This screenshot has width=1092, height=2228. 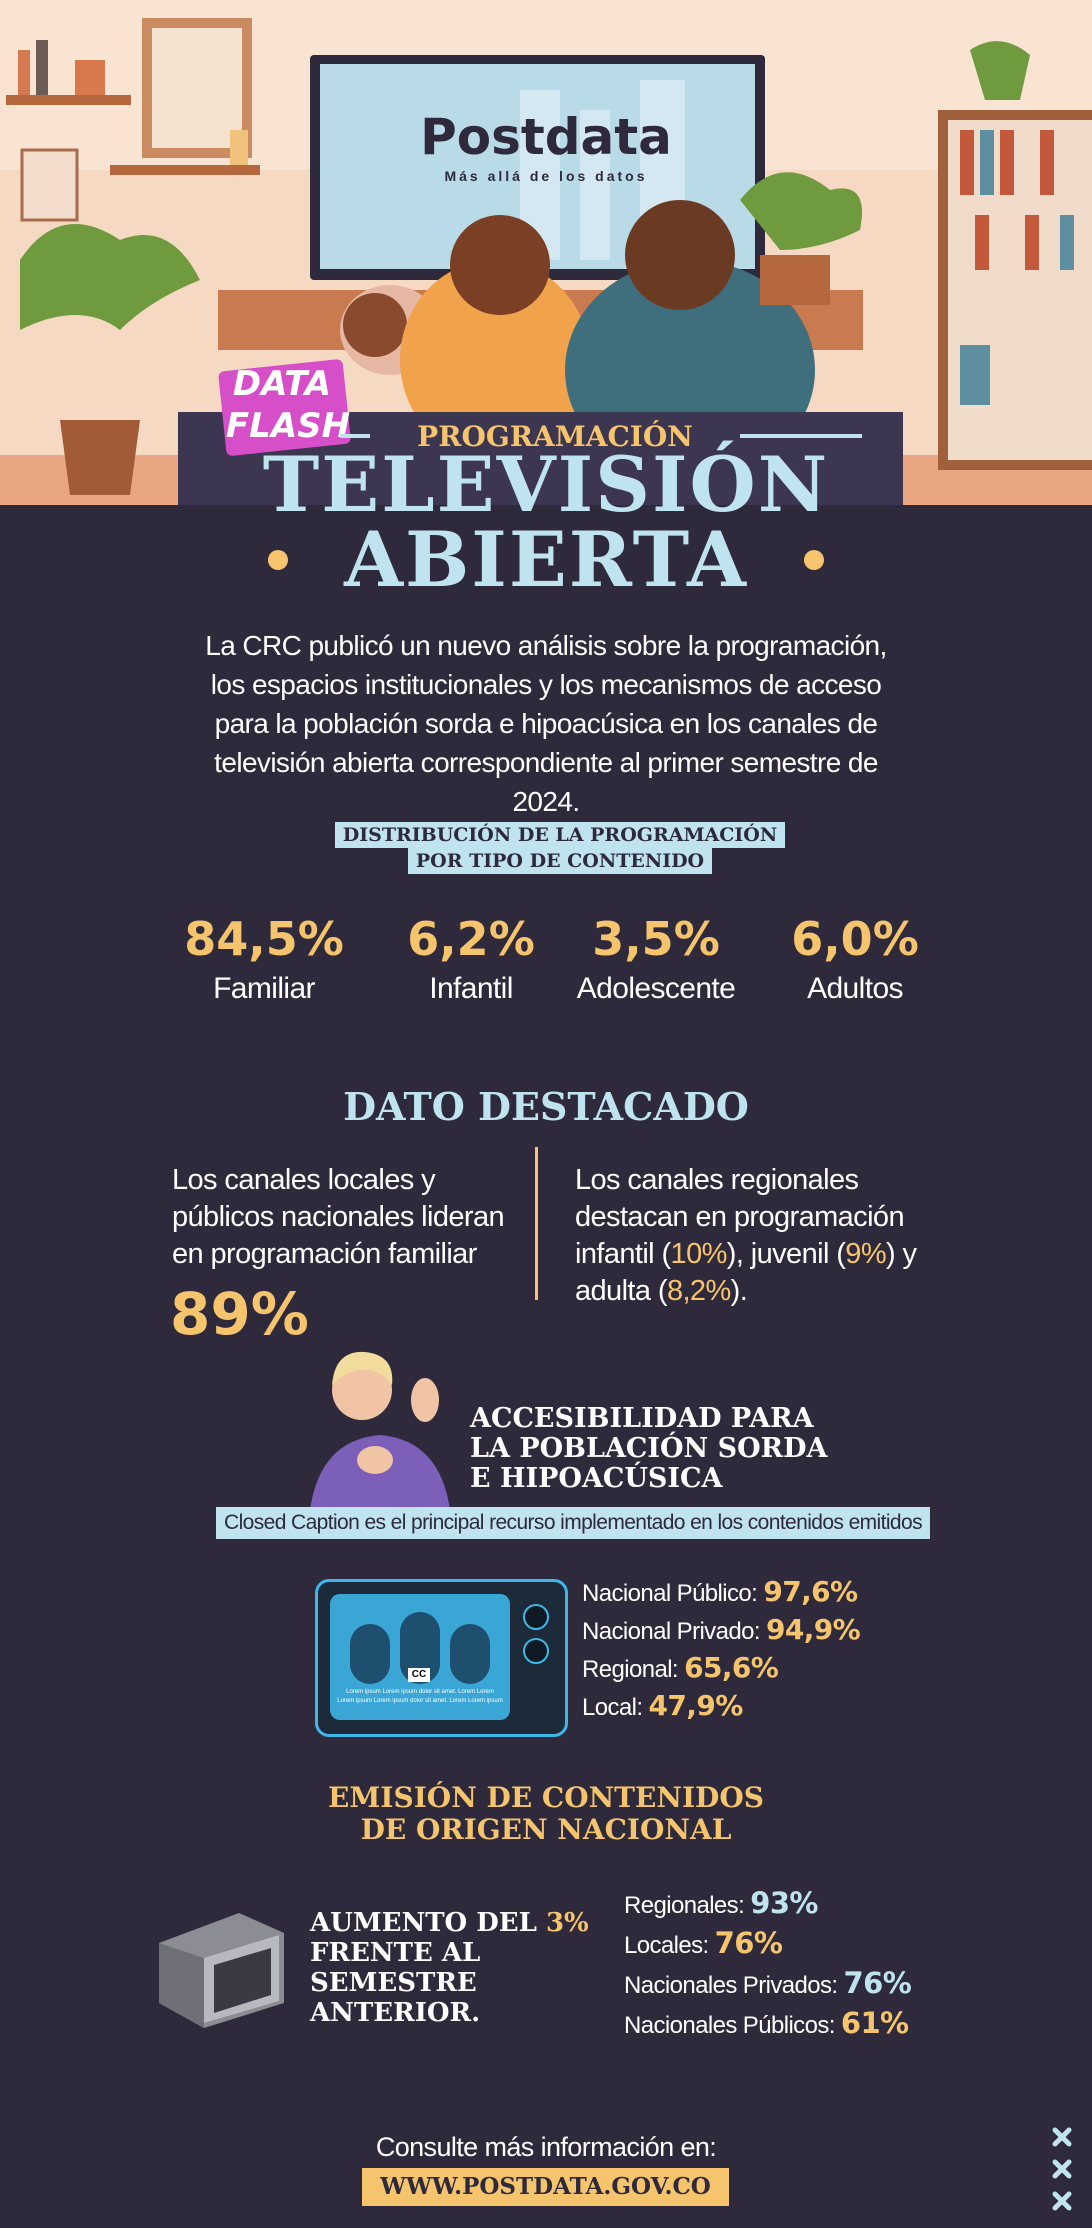 I want to click on label: Local:, so click(x=612, y=1707).